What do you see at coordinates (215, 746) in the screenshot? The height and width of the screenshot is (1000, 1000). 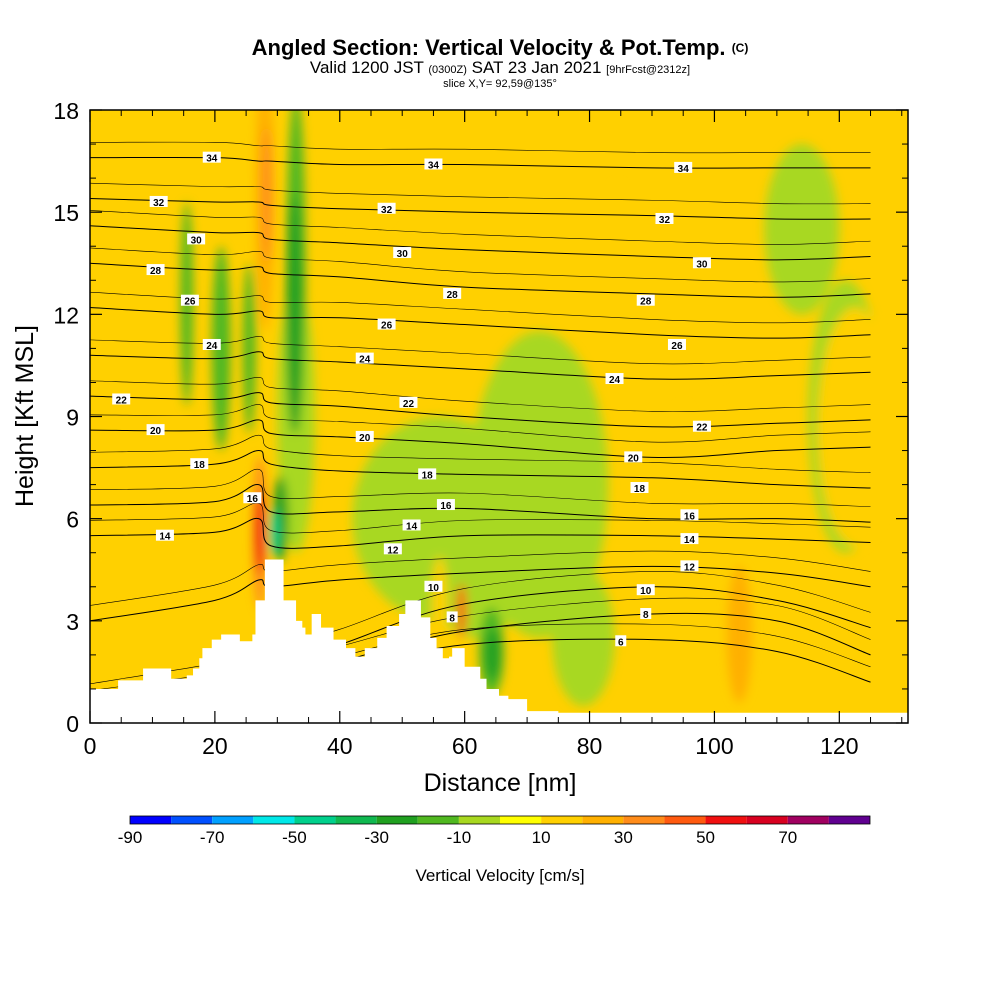 I see `x-tick-label-20: 20` at bounding box center [215, 746].